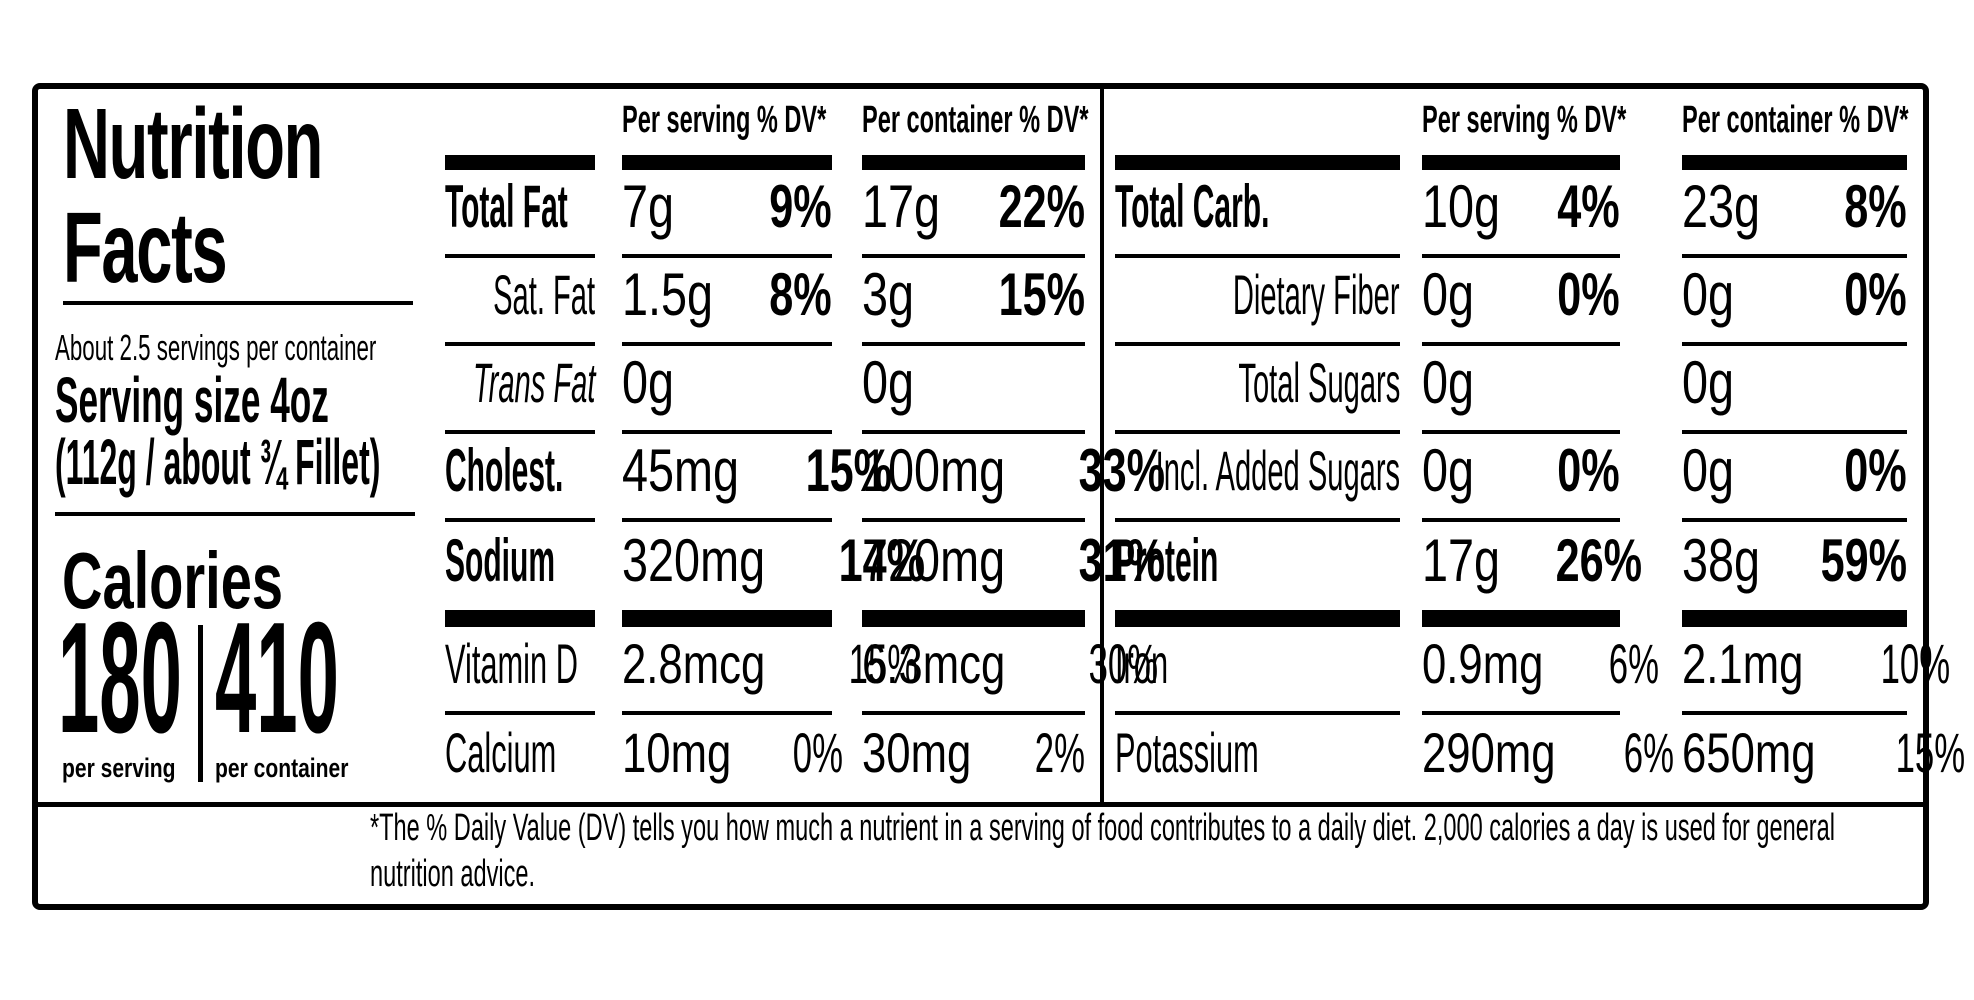 The image size is (1974, 1000). I want to click on daily-value: 9%, so click(800, 206).